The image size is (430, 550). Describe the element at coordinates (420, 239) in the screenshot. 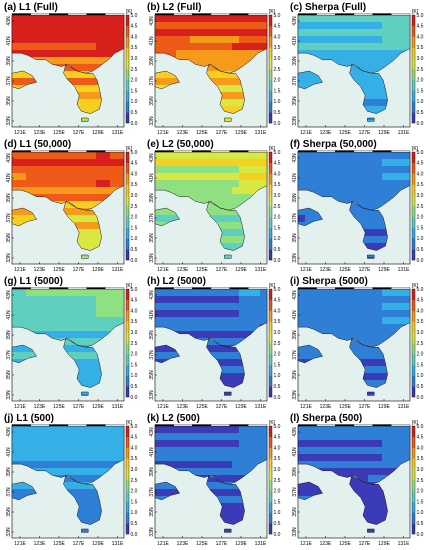

I see `colorbar-tick-label: 1.0` at that location.